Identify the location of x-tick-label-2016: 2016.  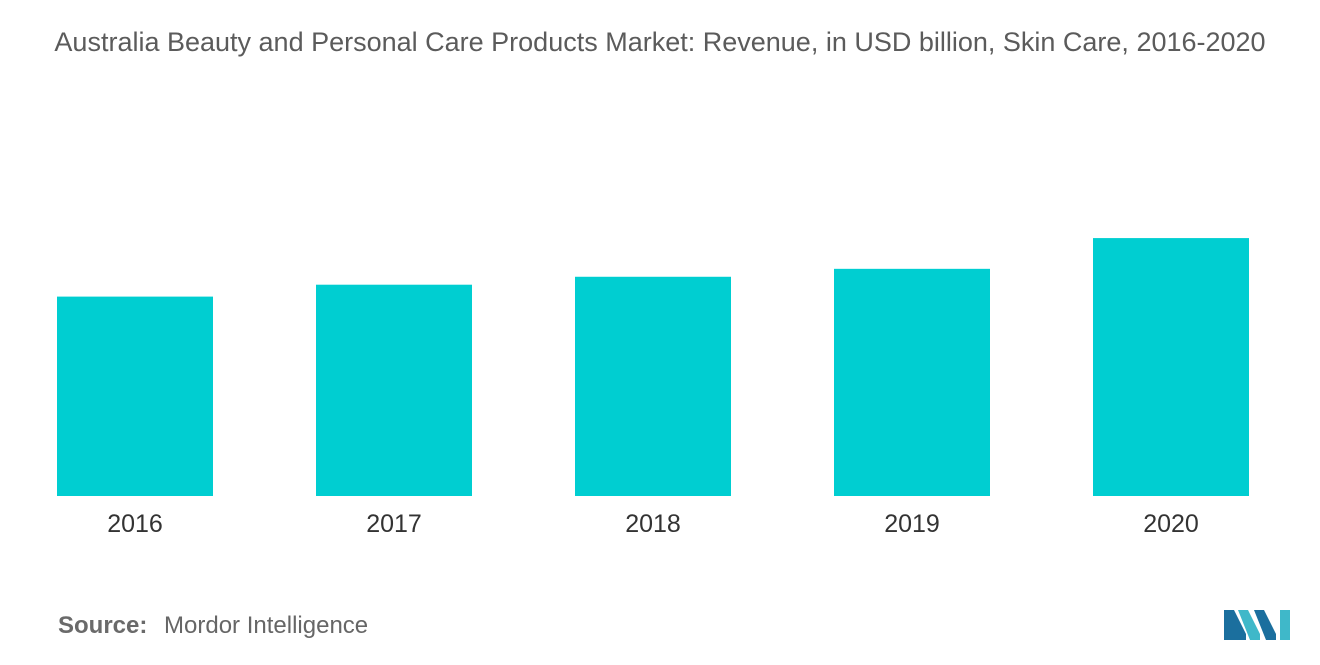
(135, 524).